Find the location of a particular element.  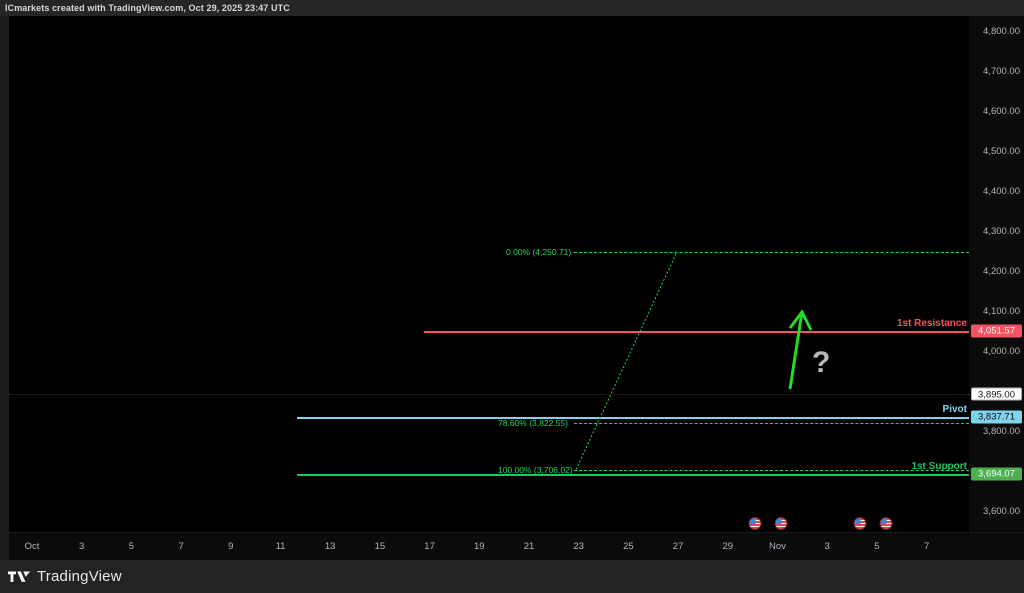

price-level-label: 1st Support is located at coordinates (939, 467).